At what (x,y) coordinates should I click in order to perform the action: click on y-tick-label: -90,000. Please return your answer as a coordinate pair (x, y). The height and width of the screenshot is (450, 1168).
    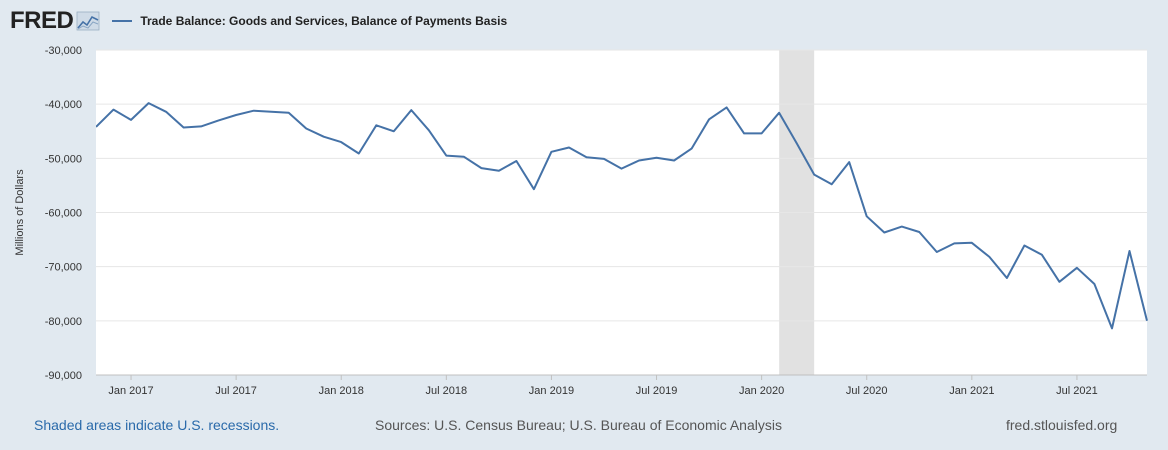
    Looking at the image, I should click on (63, 376).